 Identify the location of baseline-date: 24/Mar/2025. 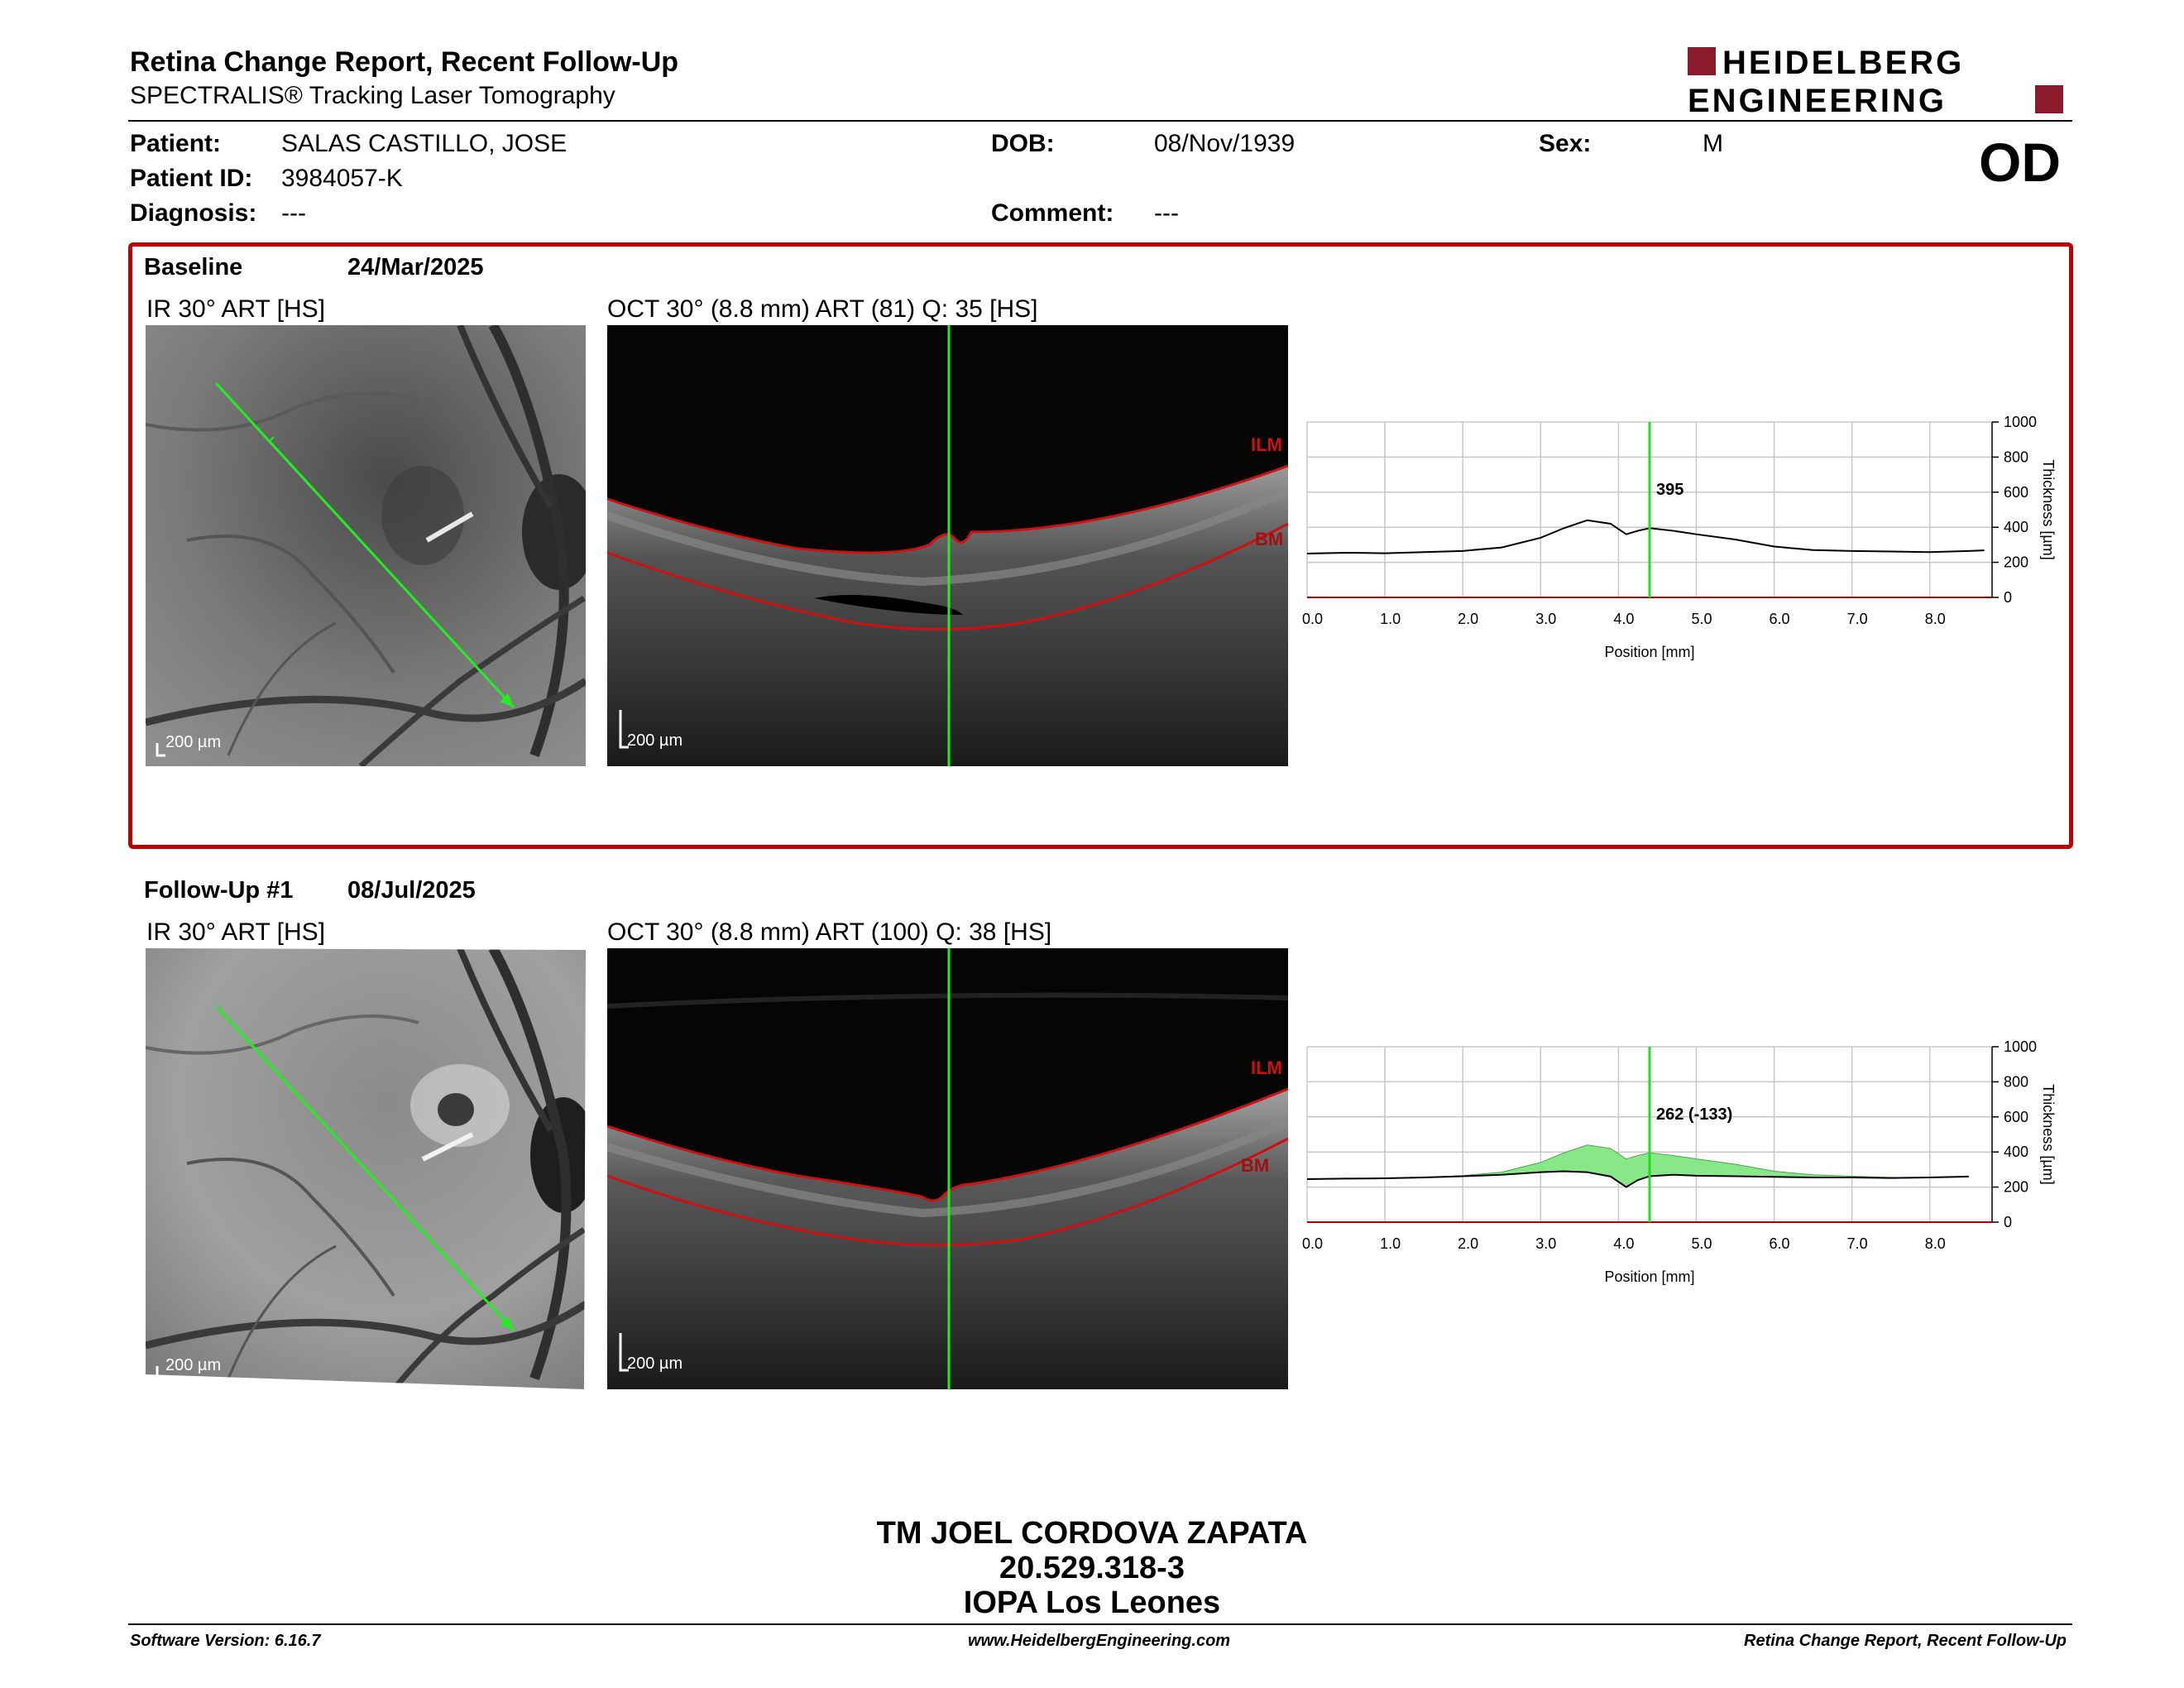
(415, 267).